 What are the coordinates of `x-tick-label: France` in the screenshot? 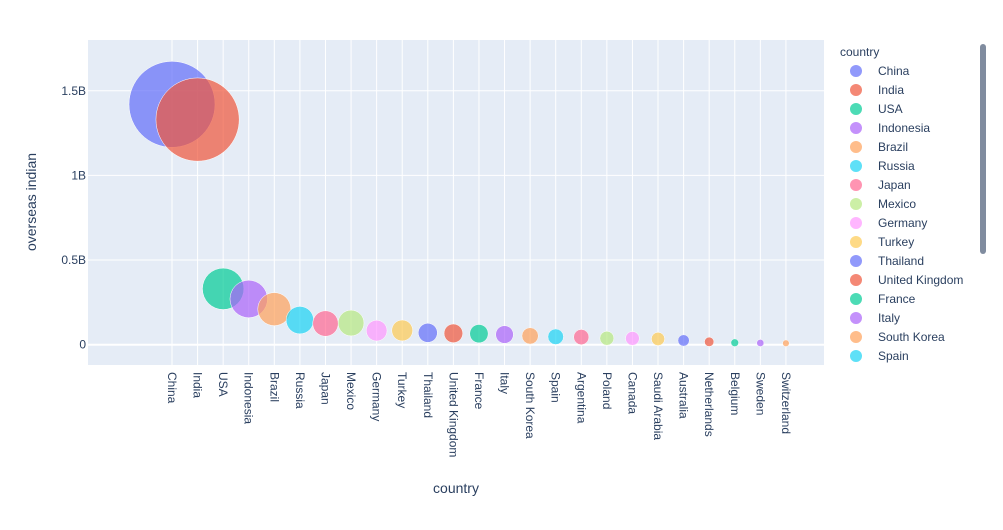 It's located at (479, 391).